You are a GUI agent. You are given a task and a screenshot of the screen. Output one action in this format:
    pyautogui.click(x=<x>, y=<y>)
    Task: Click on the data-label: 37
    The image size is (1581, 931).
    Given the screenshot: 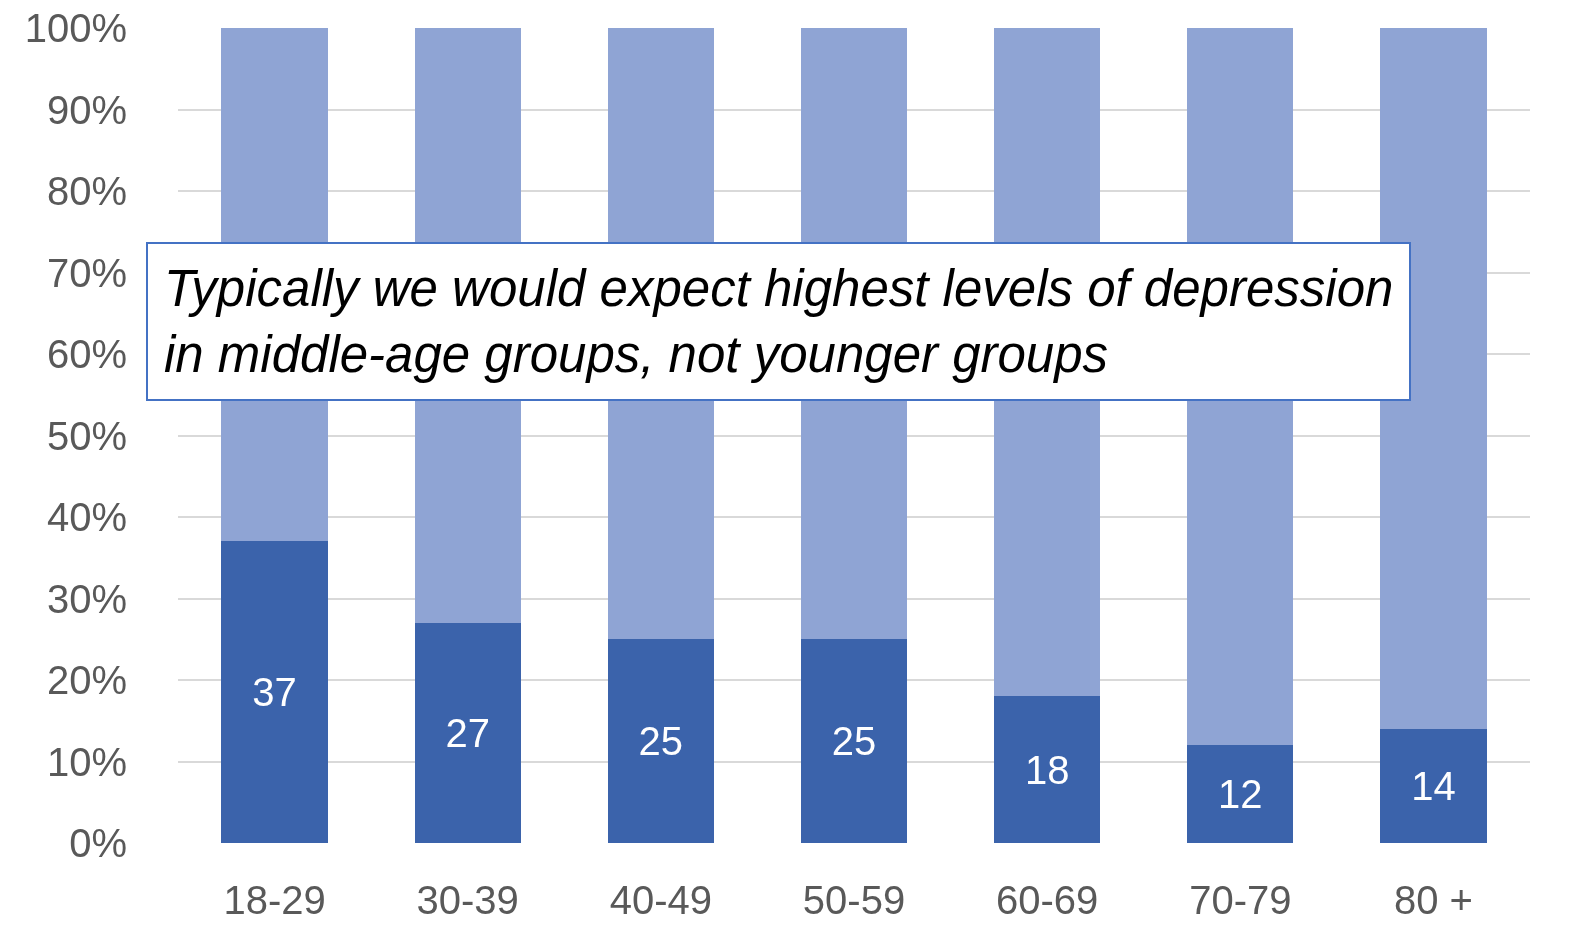 What is the action you would take?
    pyautogui.click(x=274, y=692)
    